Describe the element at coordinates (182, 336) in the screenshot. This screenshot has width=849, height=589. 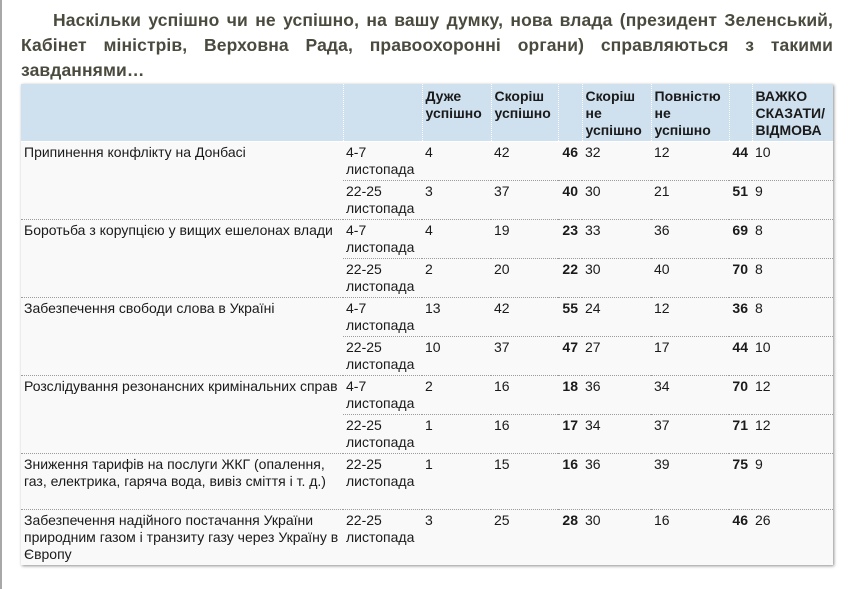
I see `row-topic: Забезпечення свободи слова в Україні` at that location.